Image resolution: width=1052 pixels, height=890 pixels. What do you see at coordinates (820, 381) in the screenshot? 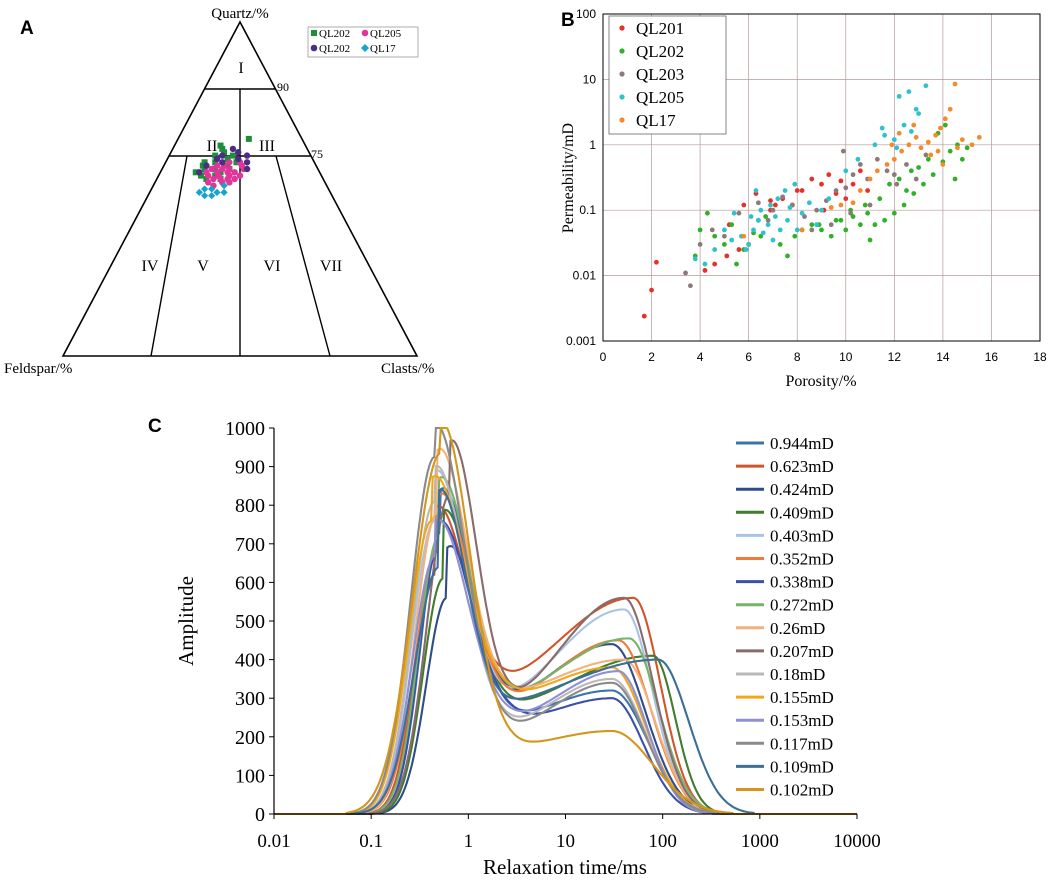
I see `scatter-x-axis-label: Porosity/%` at bounding box center [820, 381].